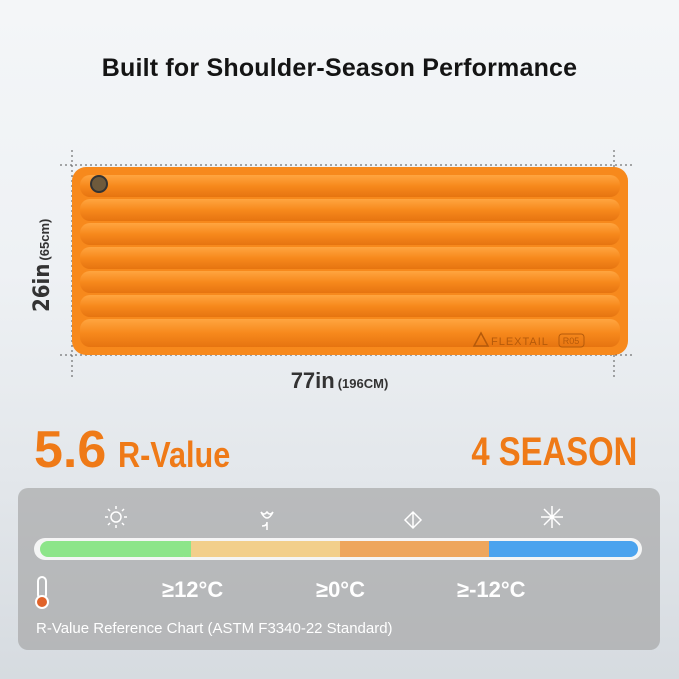 This screenshot has width=679, height=679. Describe the element at coordinates (174, 454) in the screenshot. I see `r-value-label: R-Value` at that location.